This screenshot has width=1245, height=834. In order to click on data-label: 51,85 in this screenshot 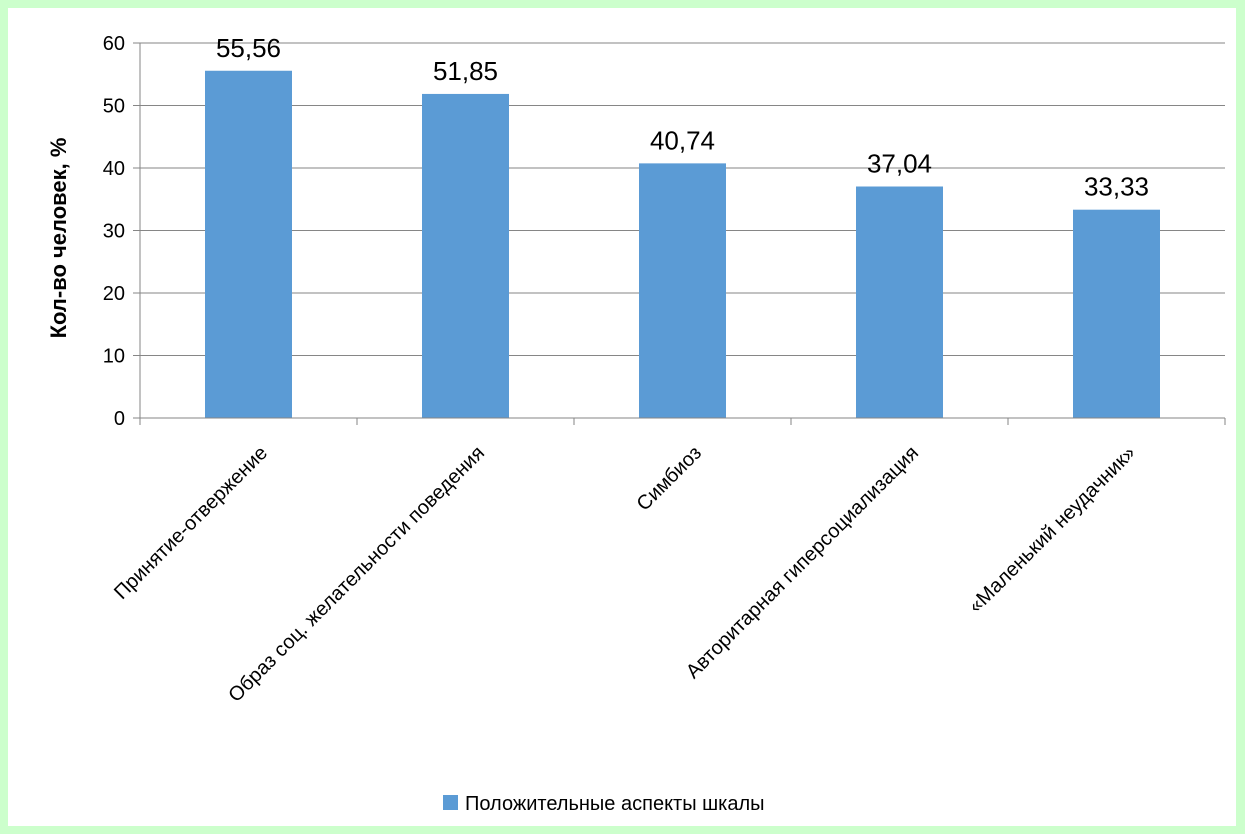, I will do `click(465, 71)`.